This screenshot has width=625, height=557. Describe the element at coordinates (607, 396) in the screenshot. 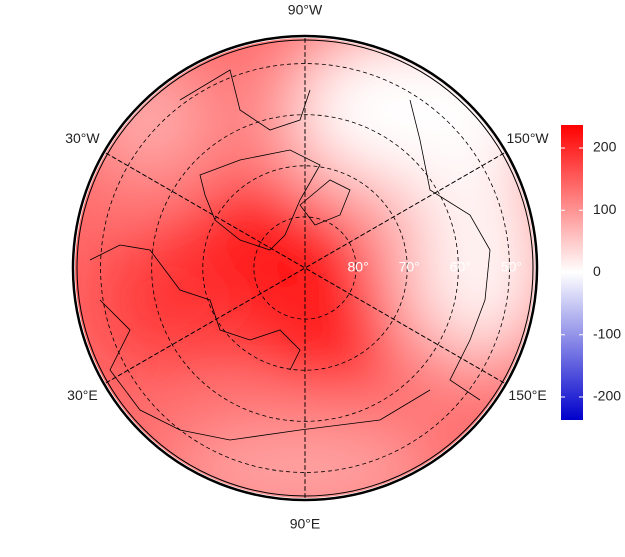

I see `colorbar-label: -200` at that location.